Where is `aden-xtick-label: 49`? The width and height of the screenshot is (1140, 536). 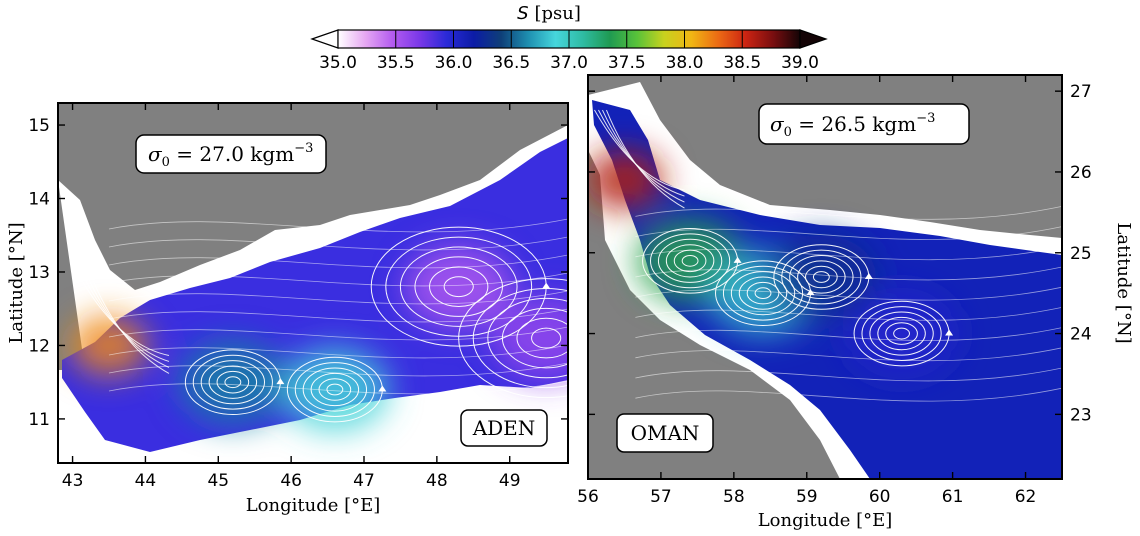 aden-xtick-label: 49 is located at coordinates (510, 481).